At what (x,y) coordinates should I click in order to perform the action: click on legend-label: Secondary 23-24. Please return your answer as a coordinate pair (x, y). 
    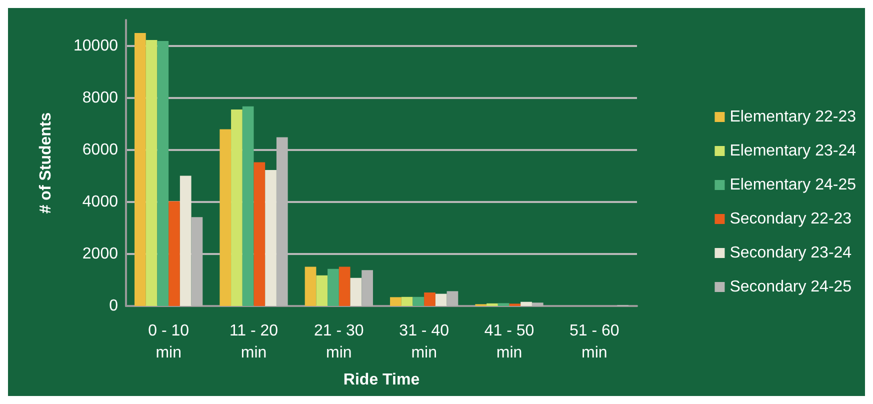
    Looking at the image, I should click on (791, 253).